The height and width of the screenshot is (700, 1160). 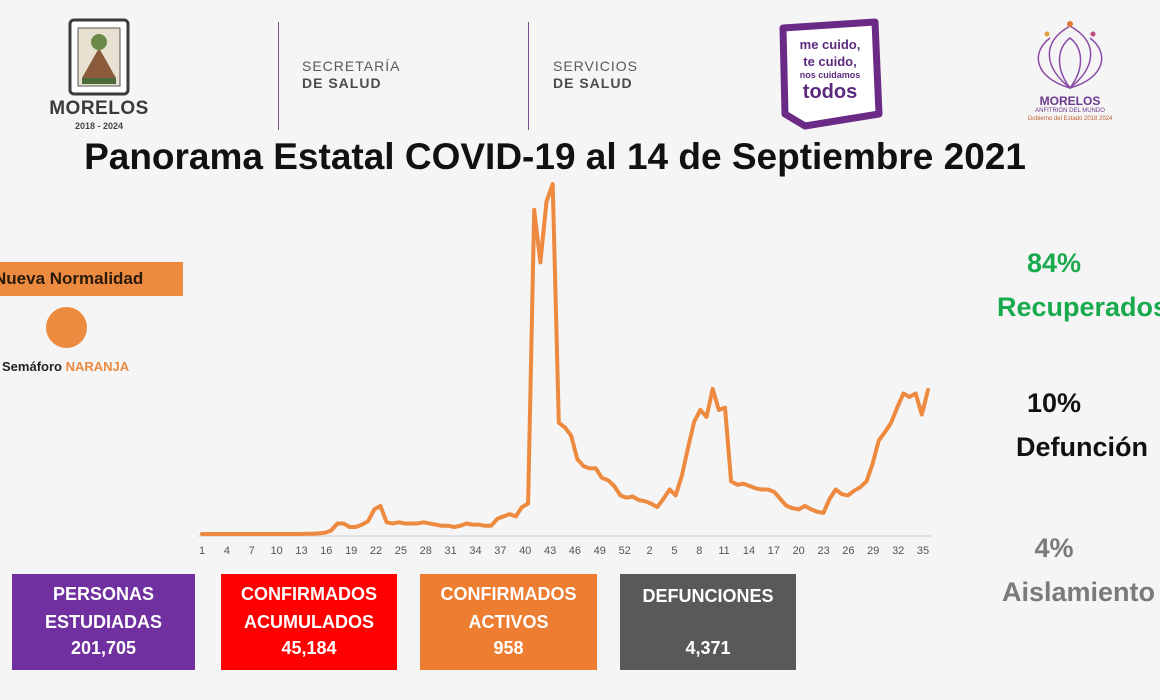 What do you see at coordinates (99, 57) in the screenshot?
I see `morelos-shield-logo` at bounding box center [99, 57].